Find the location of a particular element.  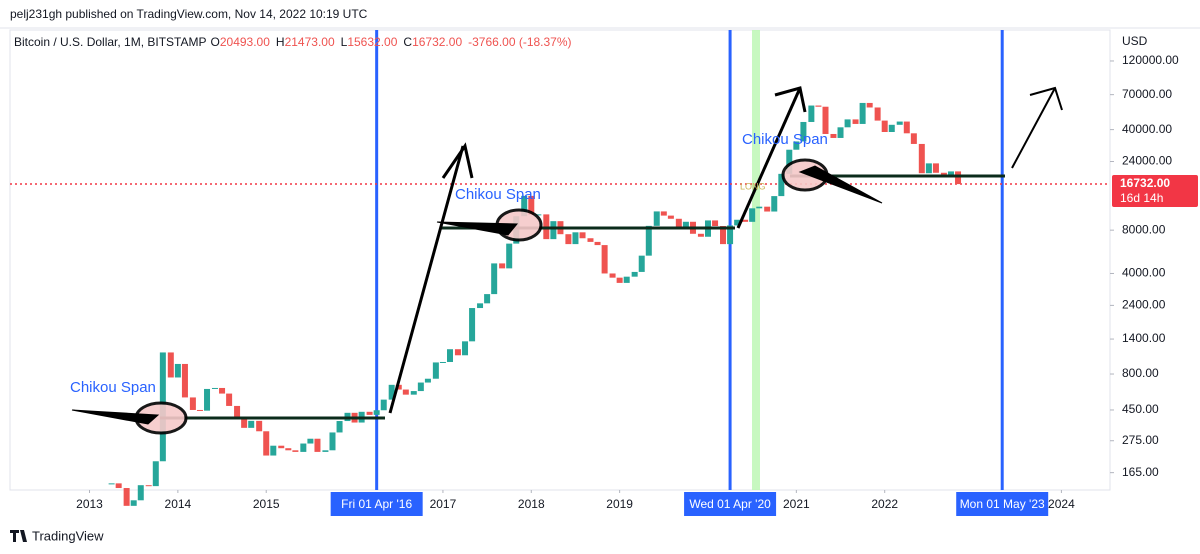

x-tick-label: 2013 is located at coordinates (89, 504).